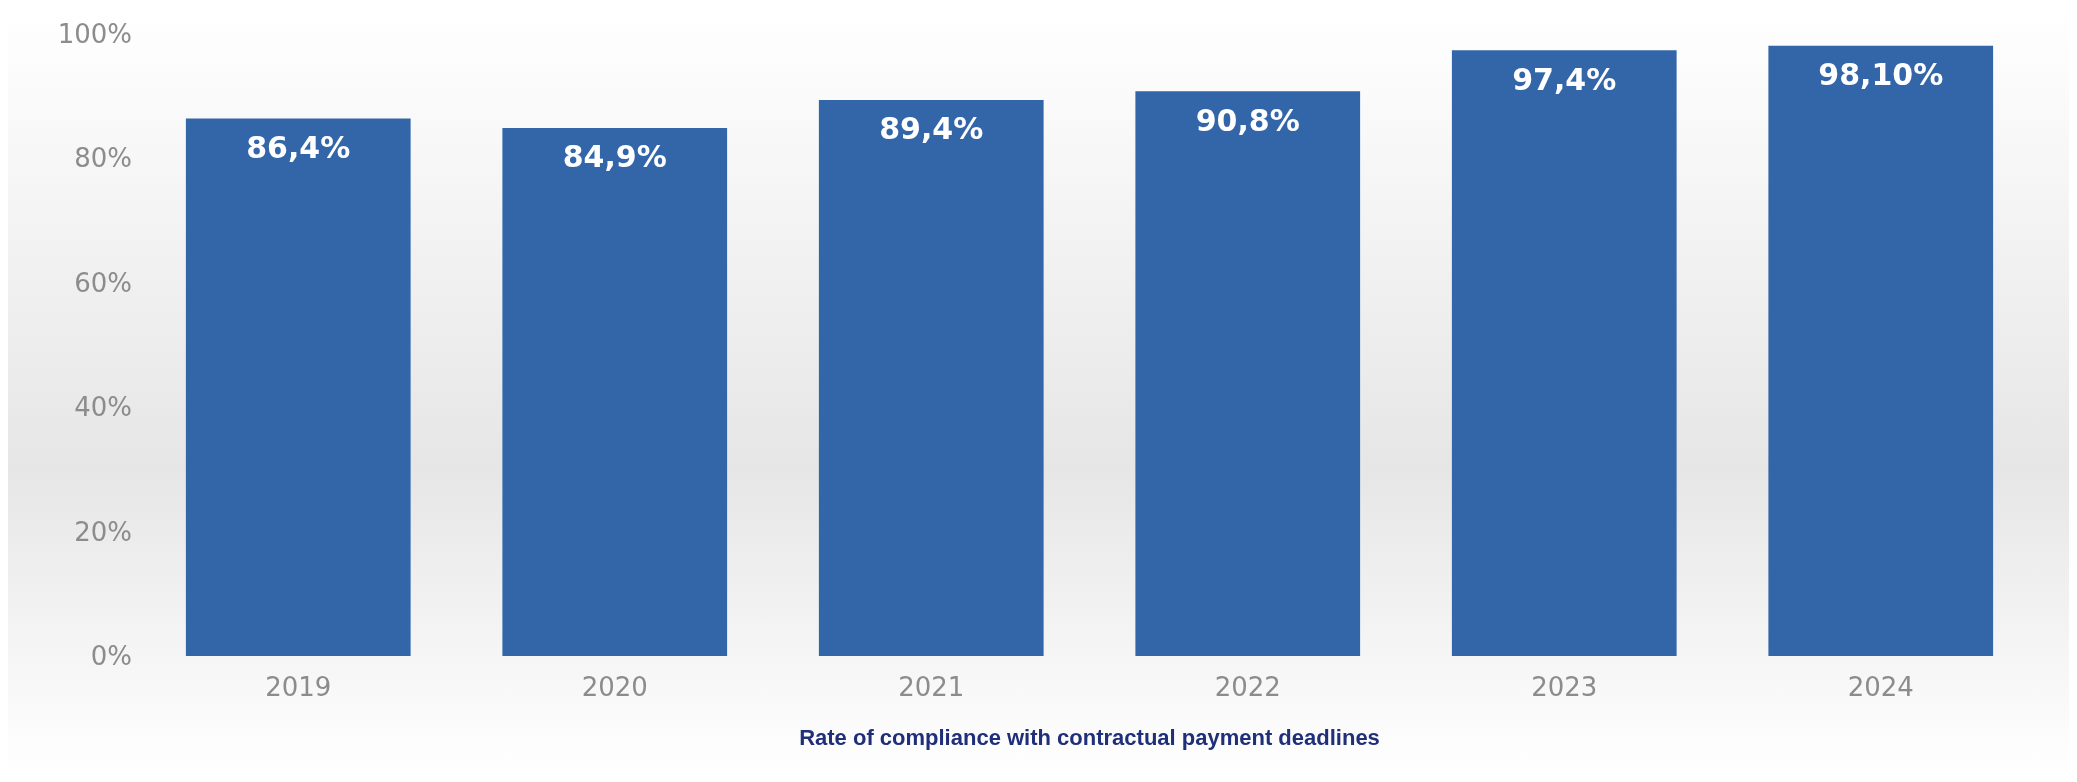 Image resolution: width=2077 pixels, height=782 pixels. Describe the element at coordinates (931, 129) in the screenshot. I see `data-label: 89,4%` at that location.